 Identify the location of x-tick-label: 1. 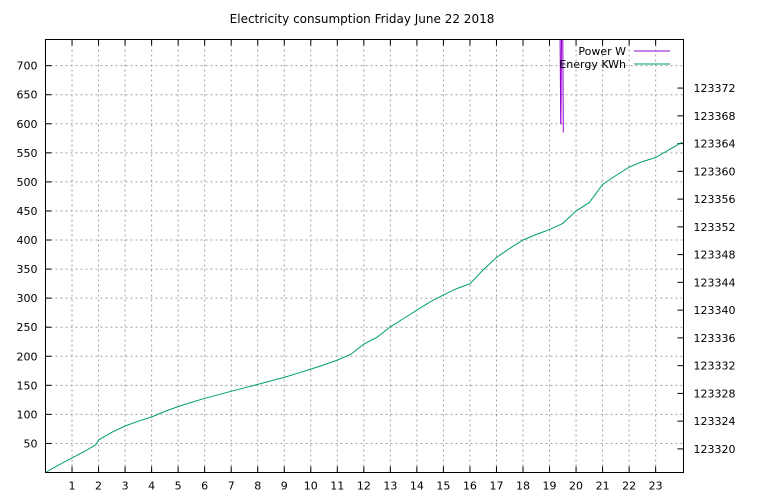
(72, 486).